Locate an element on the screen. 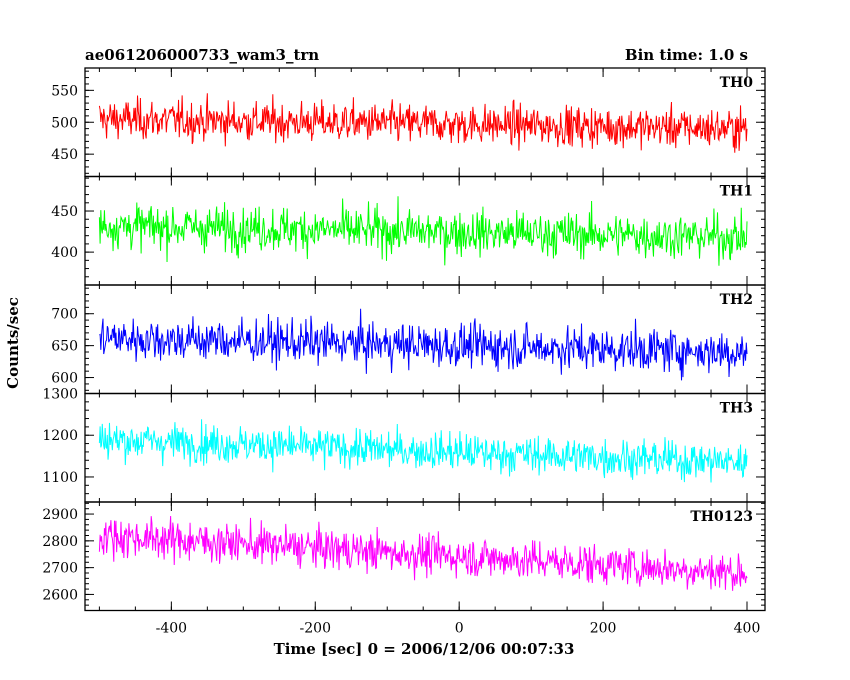 The height and width of the screenshot is (680, 850). panel-th0123: 2600 2700 2800 2900 TH0123 is located at coordinates (404, 556).